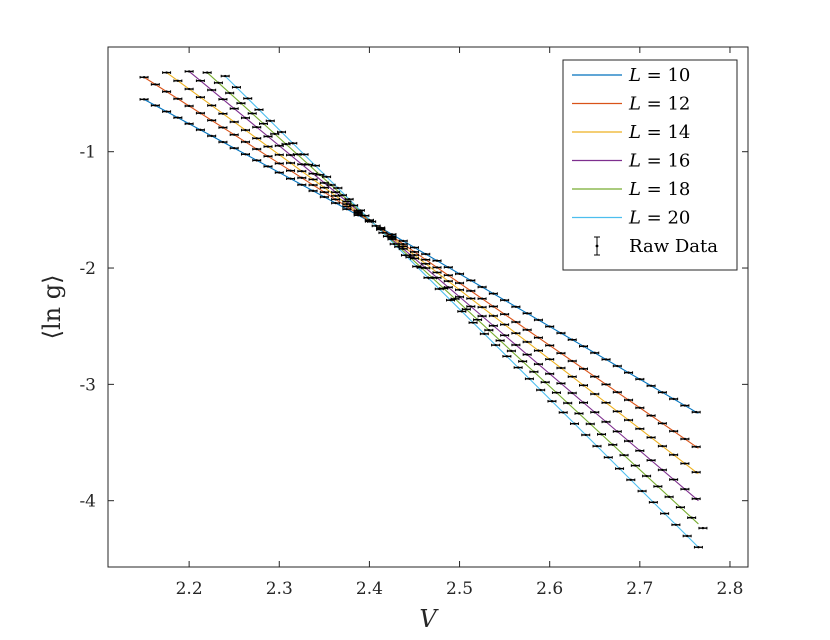  I want to click on y-axis-title: ⟨ln g⟩, so click(52, 307).